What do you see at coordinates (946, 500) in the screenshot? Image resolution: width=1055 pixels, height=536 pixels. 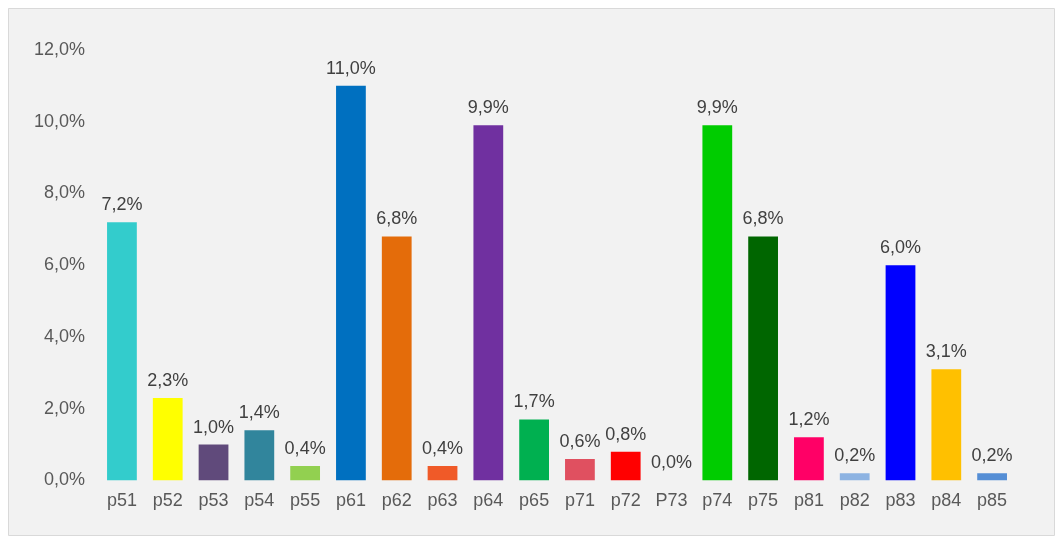 I see `x-tick-label: p84` at bounding box center [946, 500].